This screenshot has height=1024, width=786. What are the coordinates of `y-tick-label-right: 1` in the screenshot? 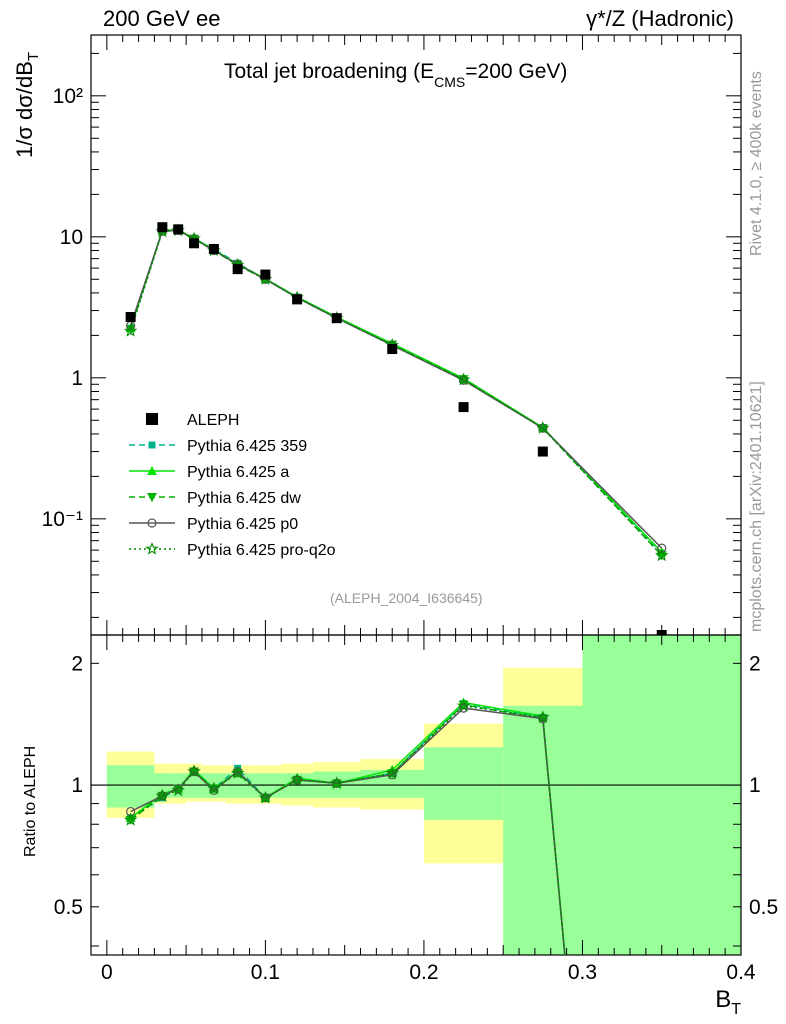 It's located at (755, 785).